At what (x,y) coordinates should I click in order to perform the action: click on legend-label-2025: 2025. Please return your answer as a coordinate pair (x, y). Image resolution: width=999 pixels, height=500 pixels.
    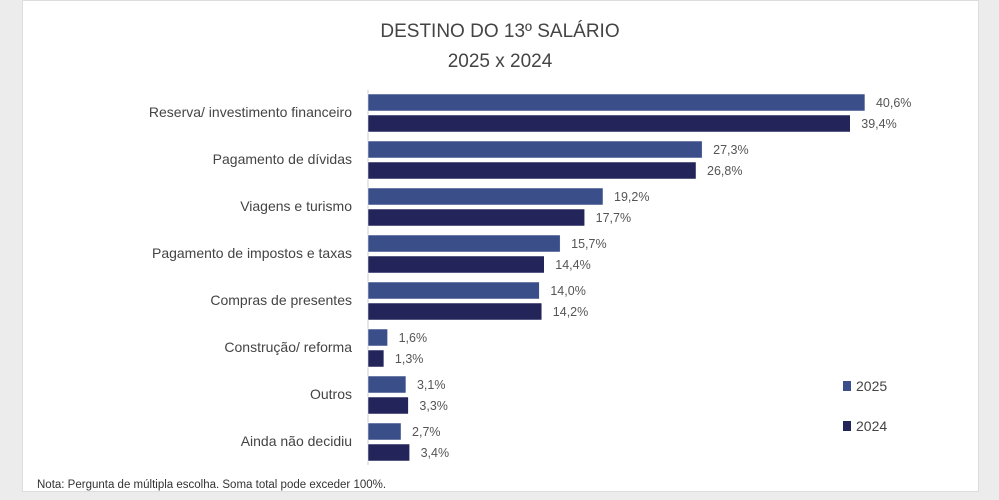
    Looking at the image, I should click on (871, 386).